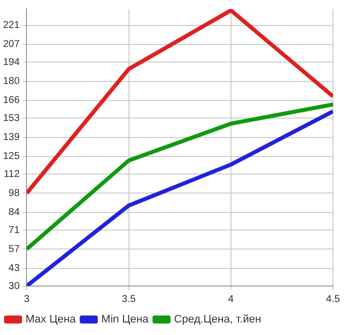 The height and width of the screenshot is (335, 345). What do you see at coordinates (14, 268) in the screenshot?
I see `y-tick-label: 43` at bounding box center [14, 268].